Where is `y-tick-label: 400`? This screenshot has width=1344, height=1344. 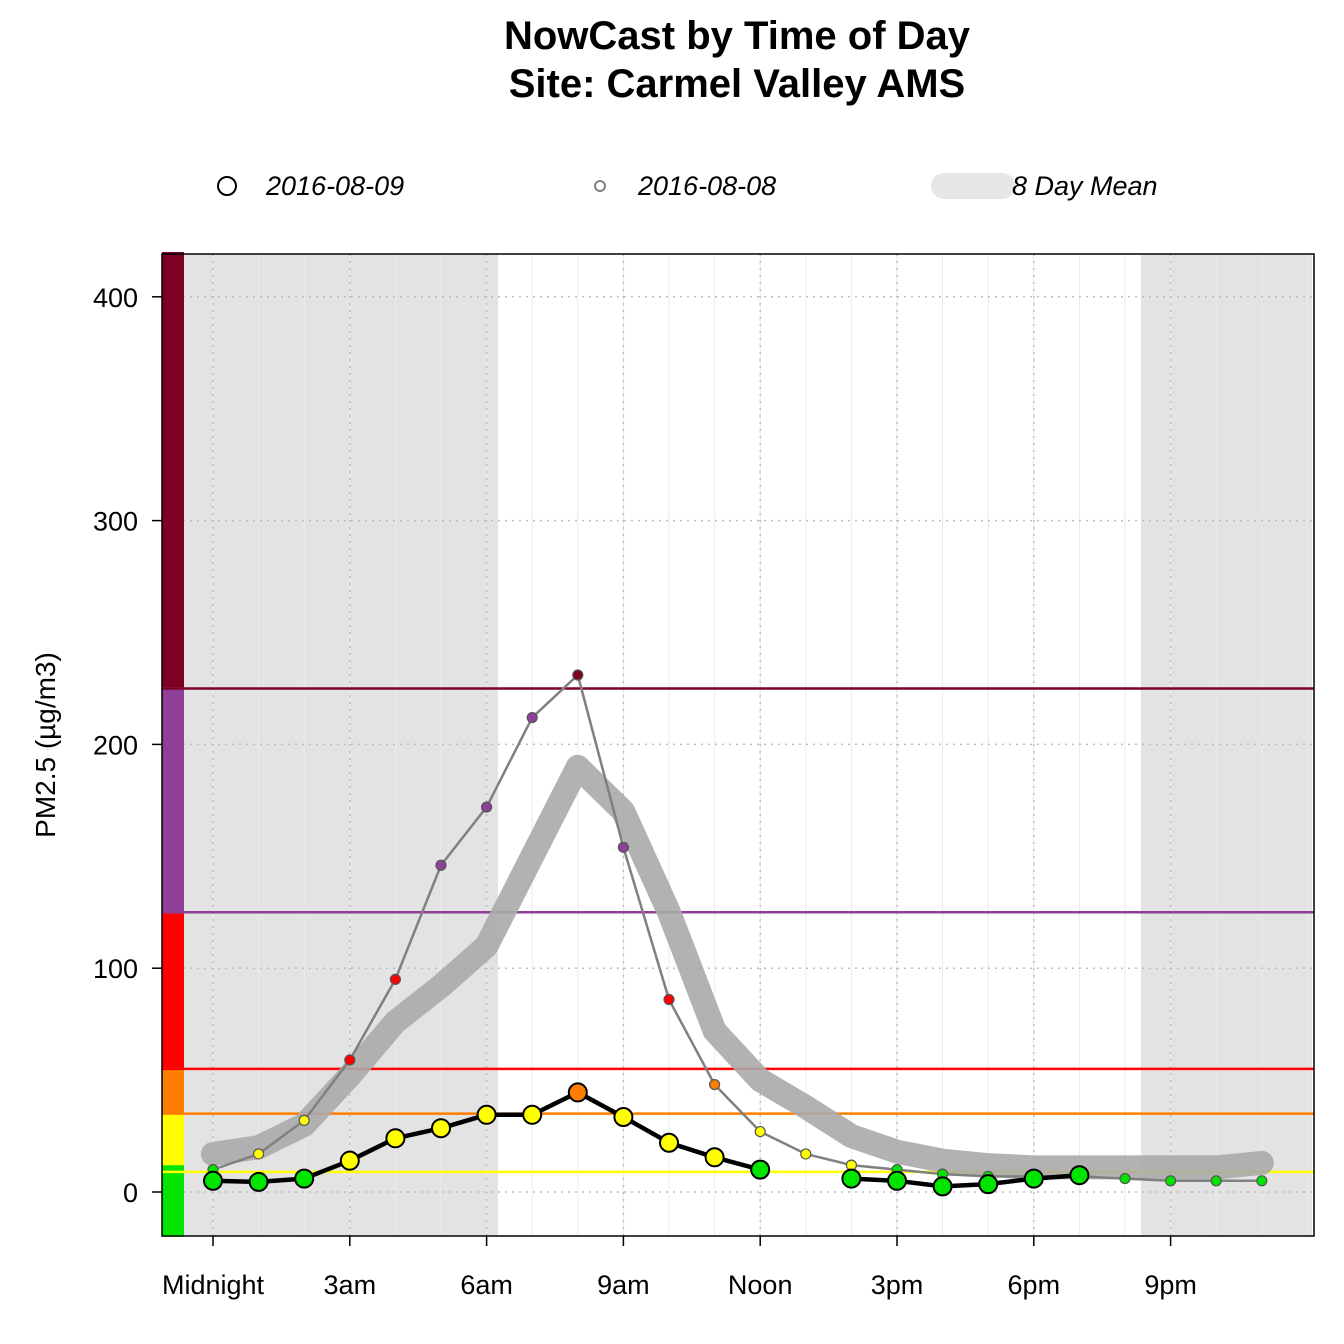
y-tick-label: 400 is located at coordinates (115, 298).